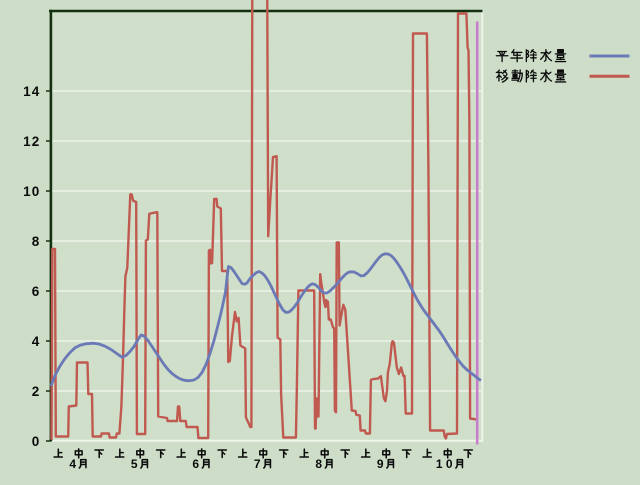 This screenshot has height=485, width=640. Describe the element at coordinates (31, 191) in the screenshot. I see `svg-text: 10` at that location.